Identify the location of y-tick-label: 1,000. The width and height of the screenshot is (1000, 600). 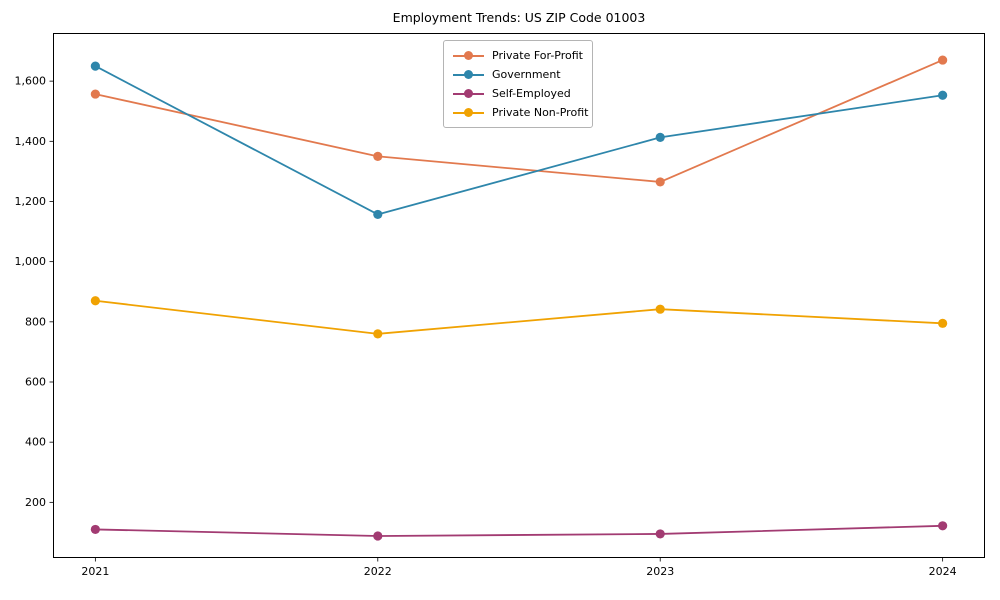
(31, 261).